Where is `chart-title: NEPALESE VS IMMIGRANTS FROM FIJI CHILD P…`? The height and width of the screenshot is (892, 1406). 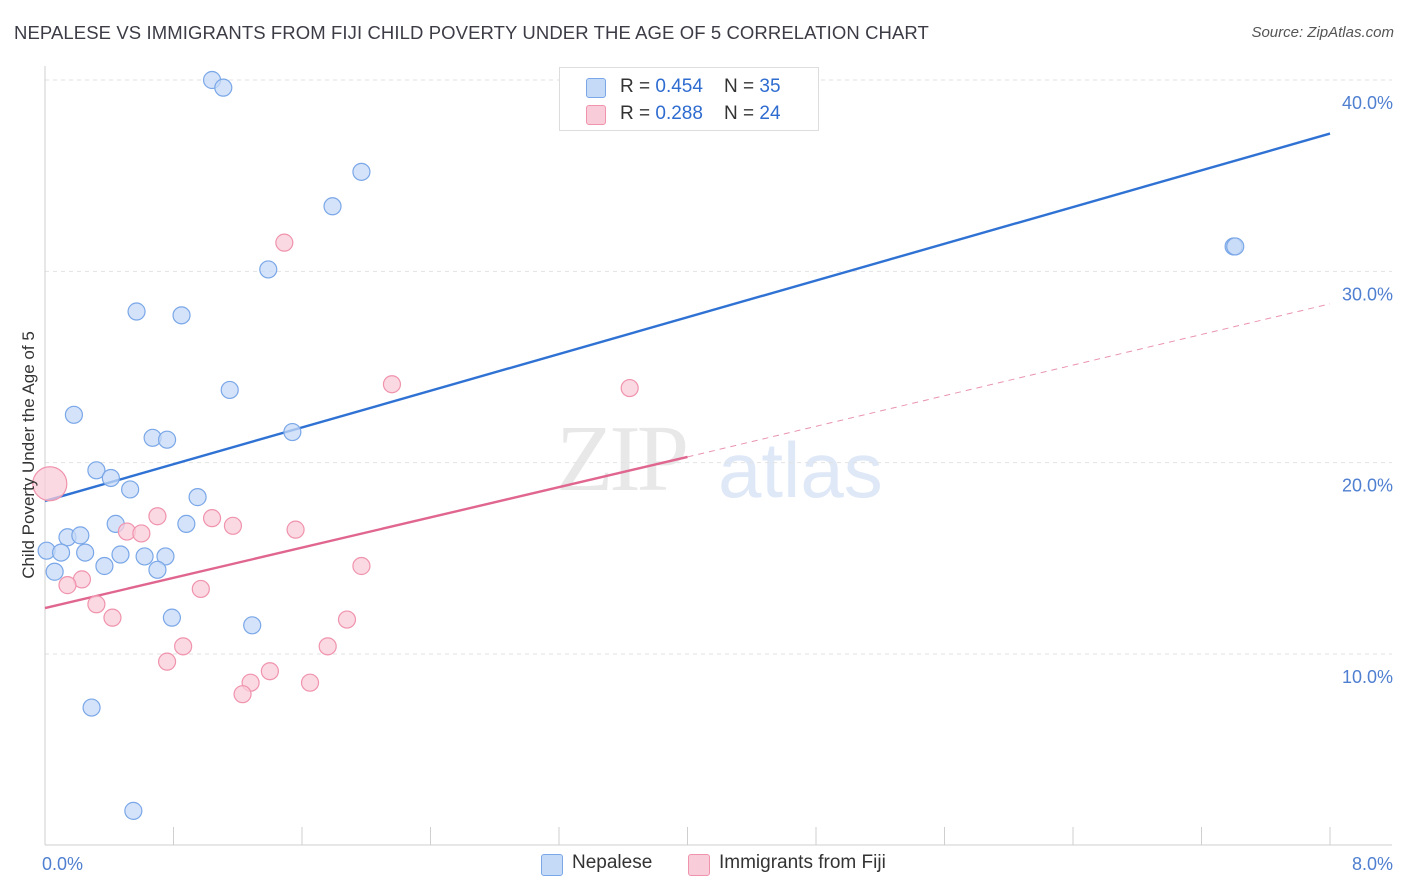 chart-title: NEPALESE VS IMMIGRANTS FROM FIJI CHILD P… is located at coordinates (471, 32).